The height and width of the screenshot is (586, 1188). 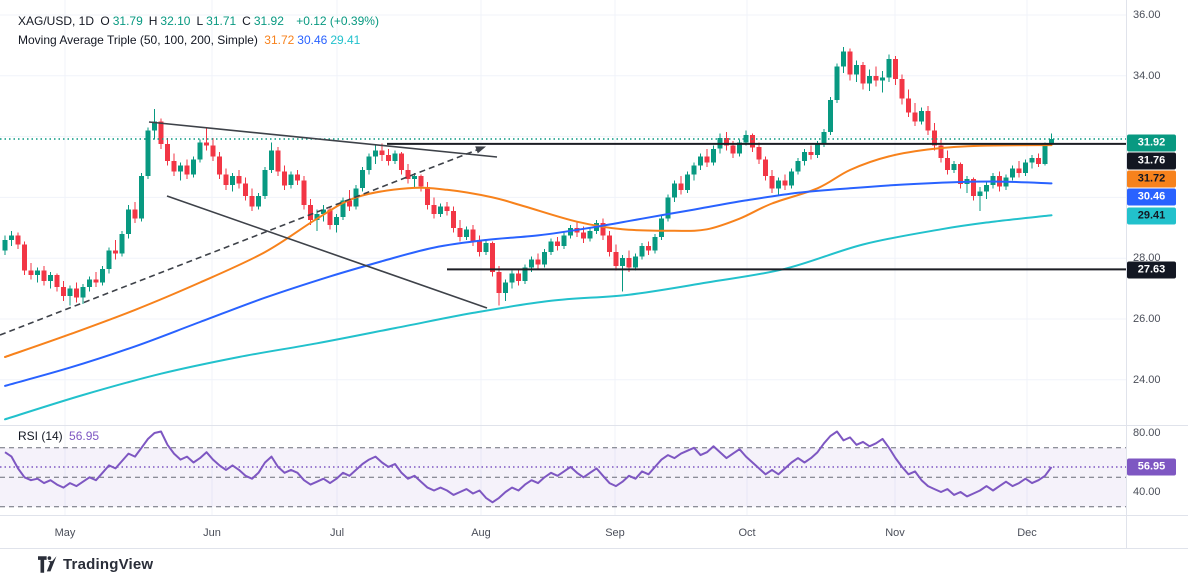 What do you see at coordinates (1147, 258) in the screenshot?
I see `price-tick-label: 28.00` at bounding box center [1147, 258].